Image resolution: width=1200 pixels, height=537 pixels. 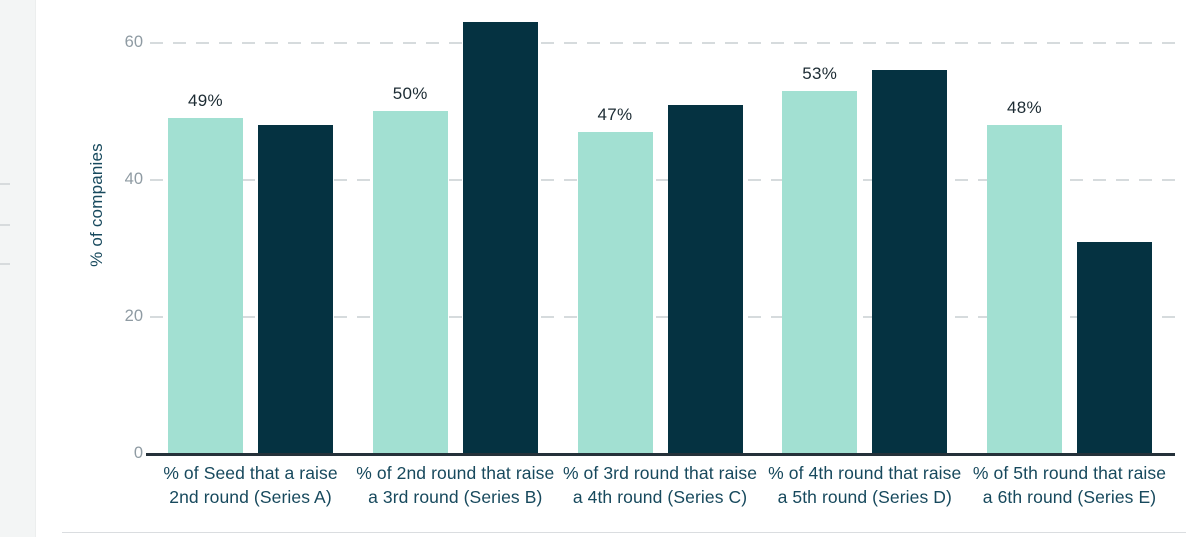 I want to click on light-bar-wrap: 47%, so click(x=615, y=279).